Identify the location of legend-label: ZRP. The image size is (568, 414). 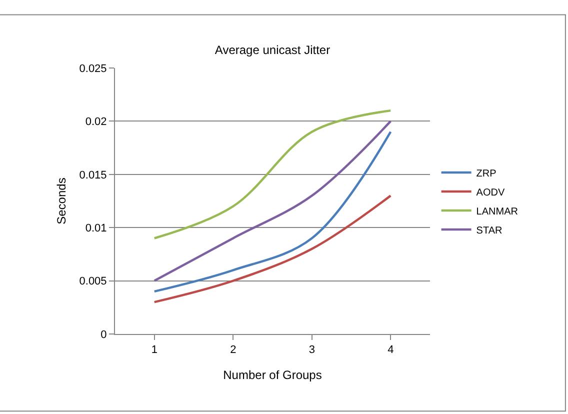
(486, 174).